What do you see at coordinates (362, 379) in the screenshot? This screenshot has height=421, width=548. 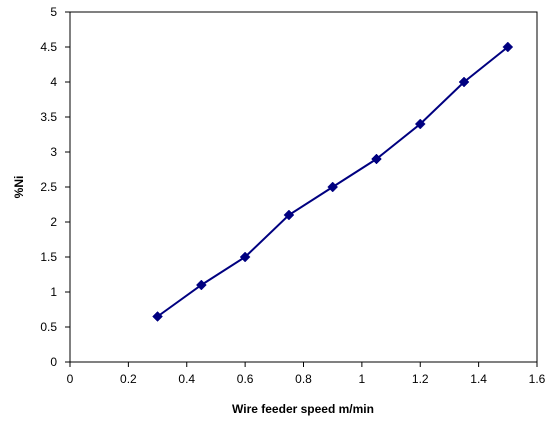 I see `x-tick-label: 1` at bounding box center [362, 379].